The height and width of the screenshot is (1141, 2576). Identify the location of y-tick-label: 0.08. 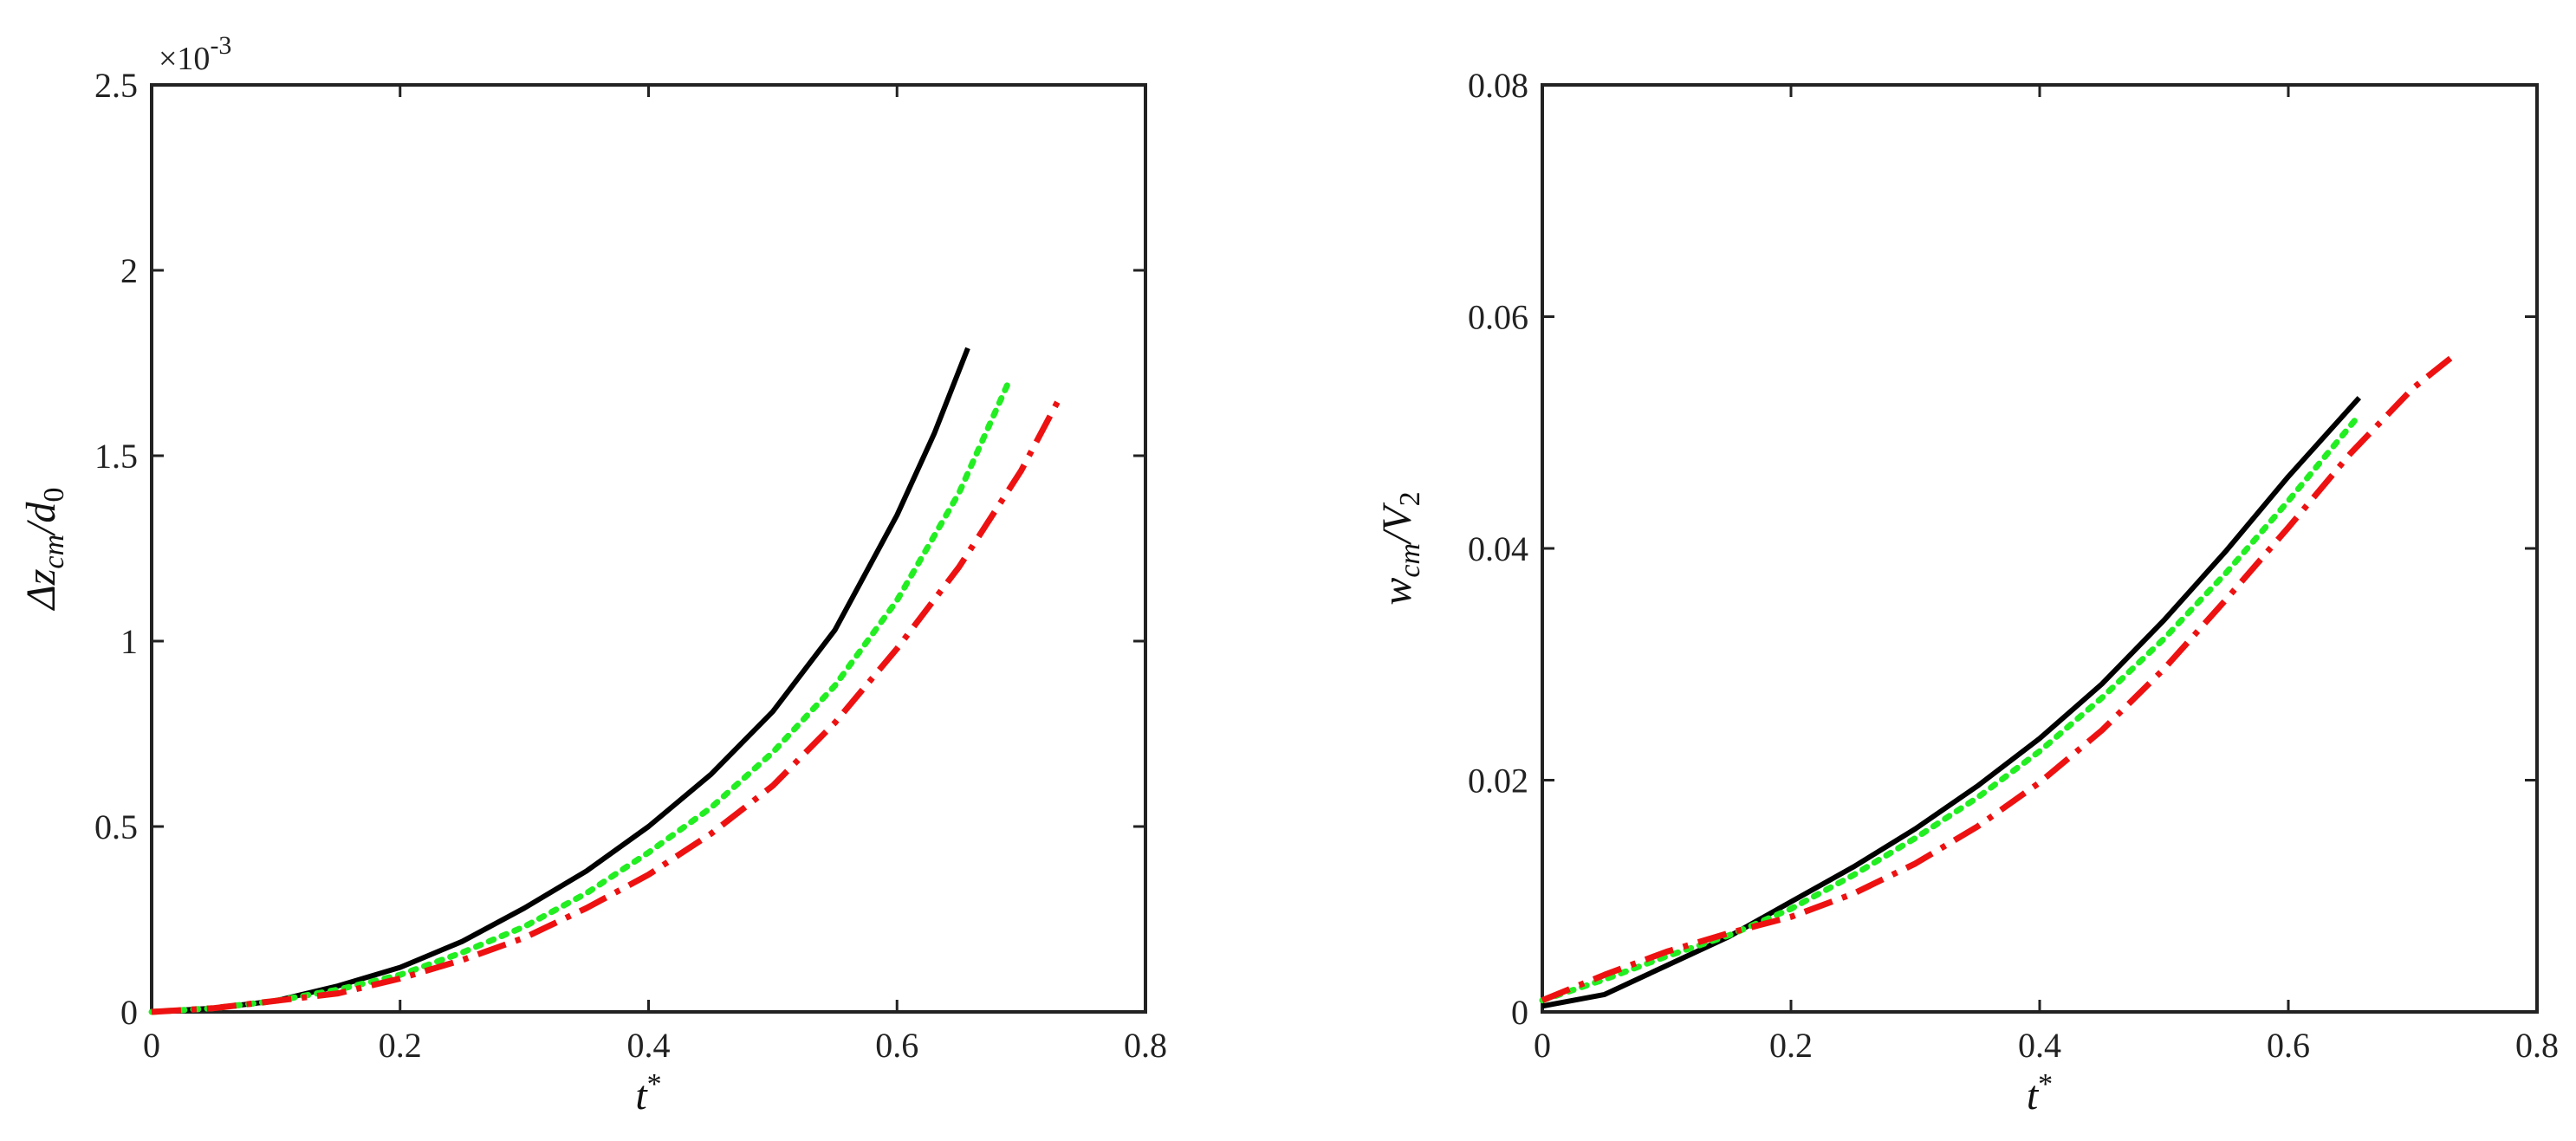
(1498, 85).